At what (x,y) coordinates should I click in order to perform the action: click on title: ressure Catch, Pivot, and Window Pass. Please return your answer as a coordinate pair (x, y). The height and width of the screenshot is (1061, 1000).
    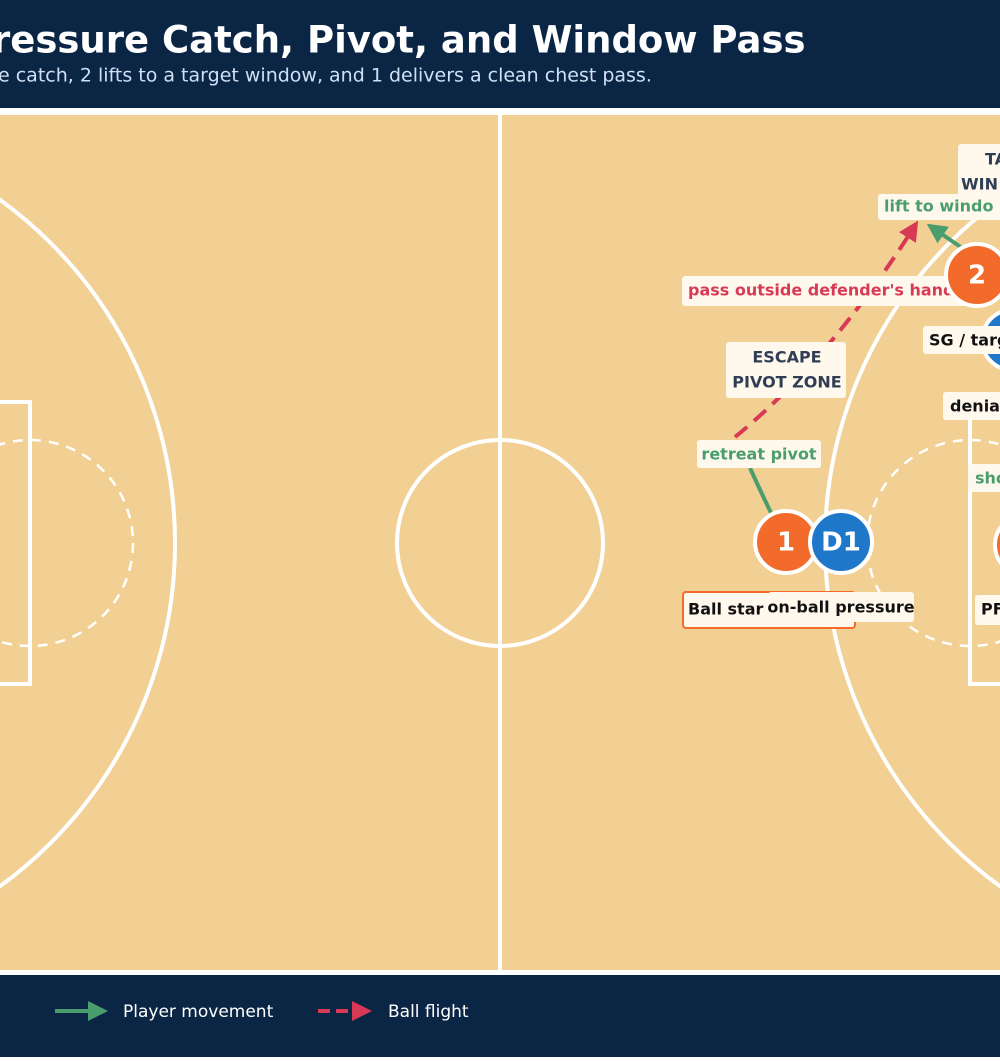
    Looking at the image, I should click on (403, 40).